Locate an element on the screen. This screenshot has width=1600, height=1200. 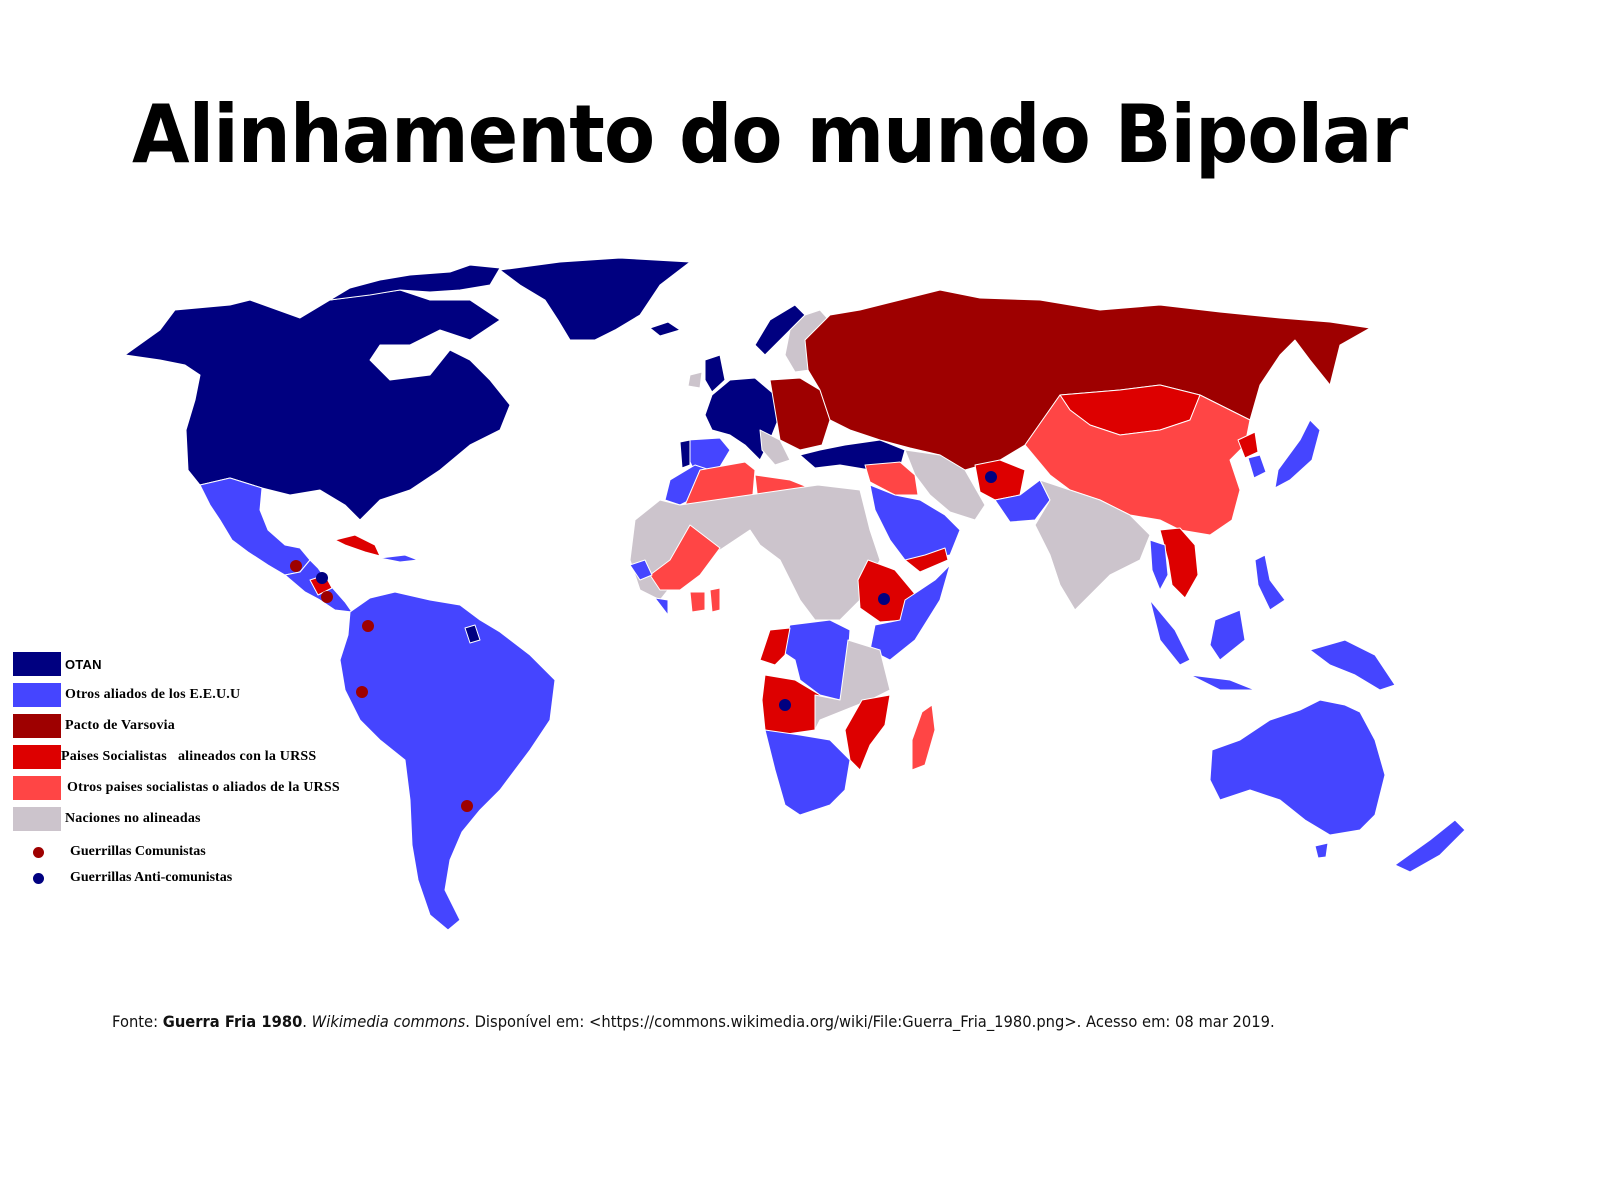
region-southern-africa is located at coordinates (807, 772).